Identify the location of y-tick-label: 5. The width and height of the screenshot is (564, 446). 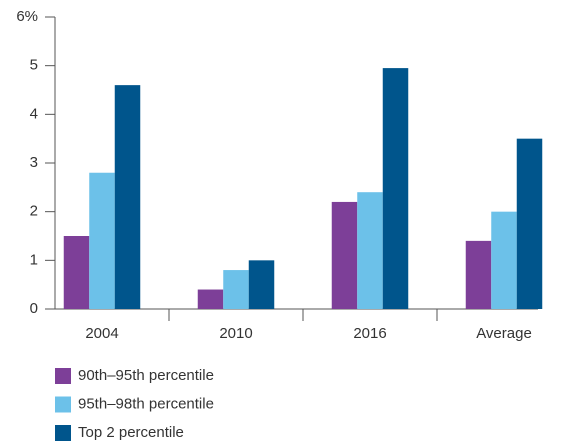
(34, 65).